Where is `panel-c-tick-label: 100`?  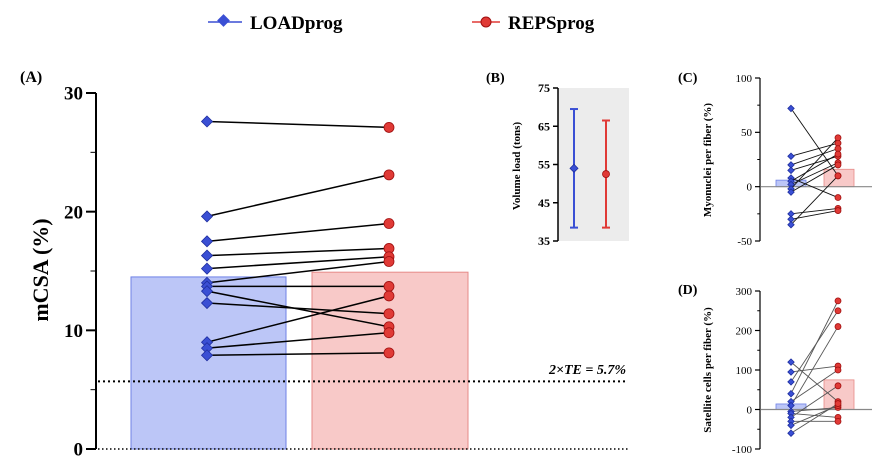
panel-c-tick-label: 100 is located at coordinates (744, 79).